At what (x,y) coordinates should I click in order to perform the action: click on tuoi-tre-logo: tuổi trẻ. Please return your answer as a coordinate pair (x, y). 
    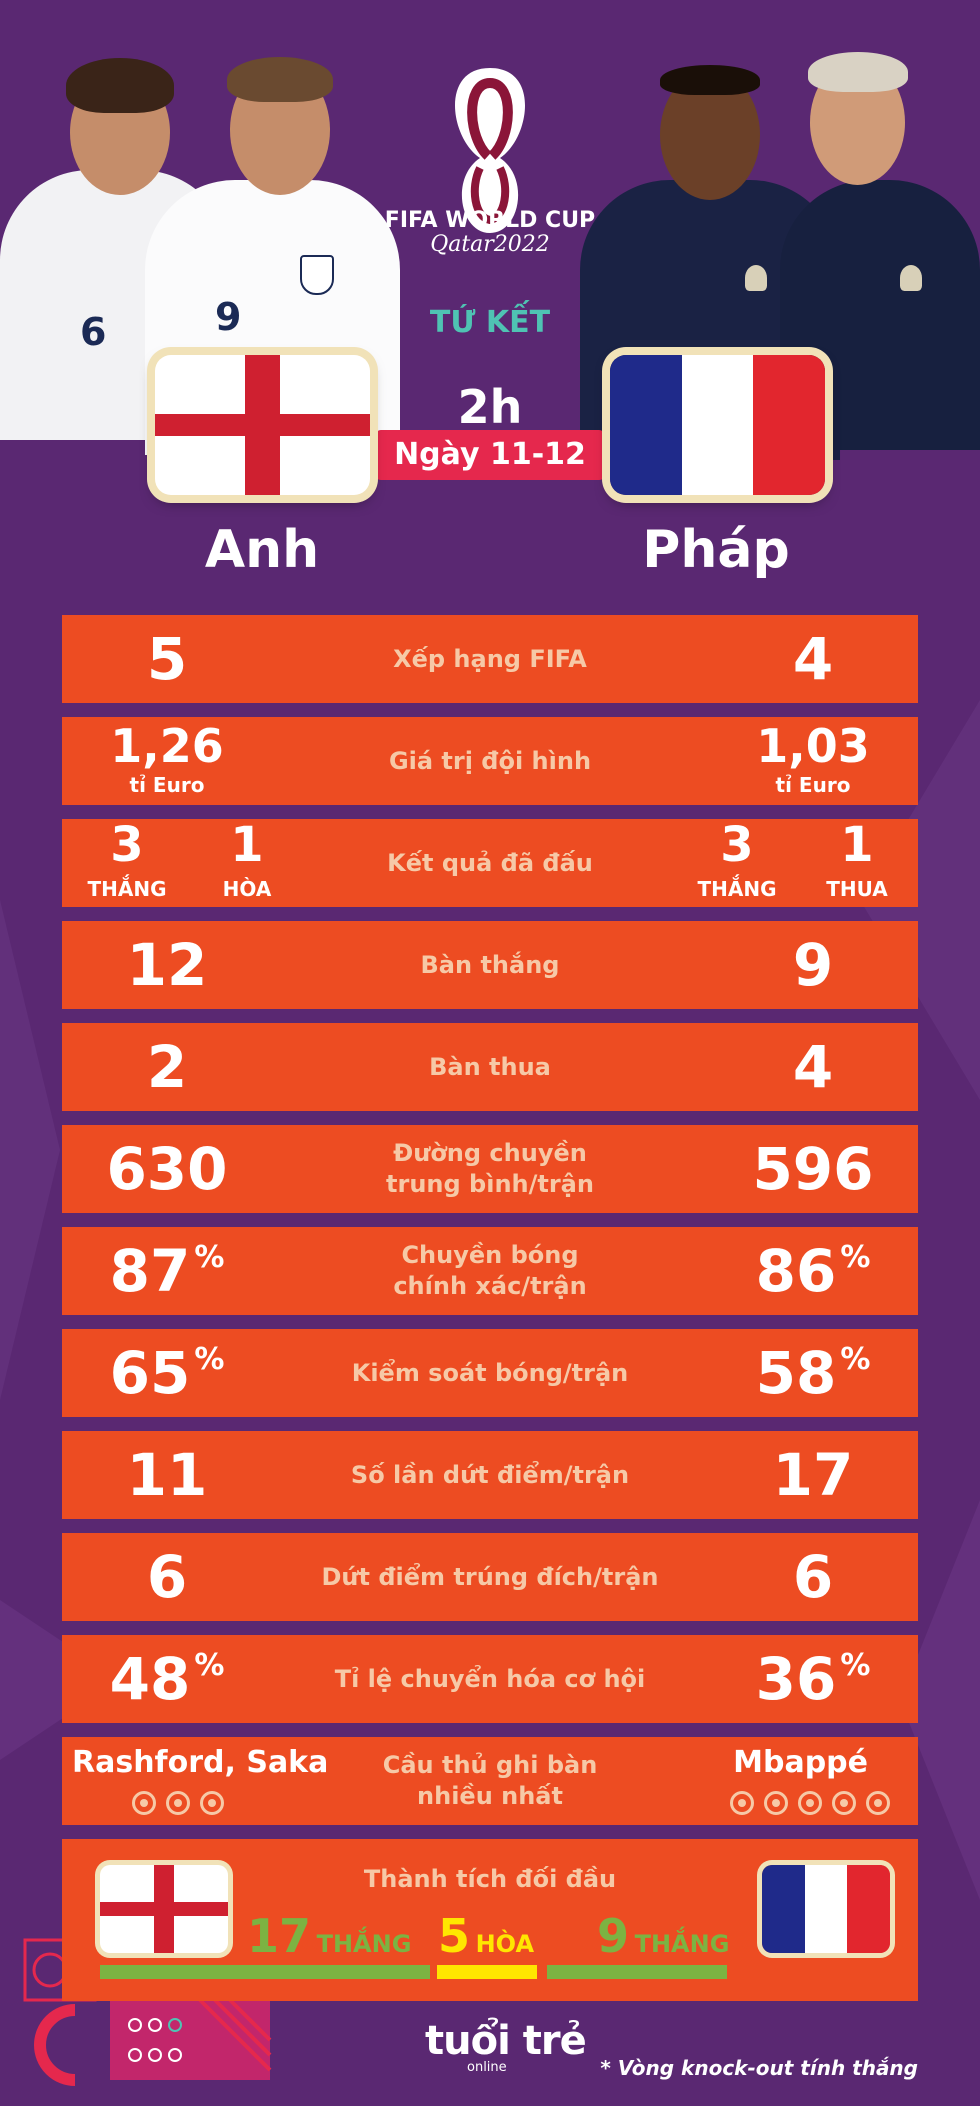
    Looking at the image, I should click on (506, 2041).